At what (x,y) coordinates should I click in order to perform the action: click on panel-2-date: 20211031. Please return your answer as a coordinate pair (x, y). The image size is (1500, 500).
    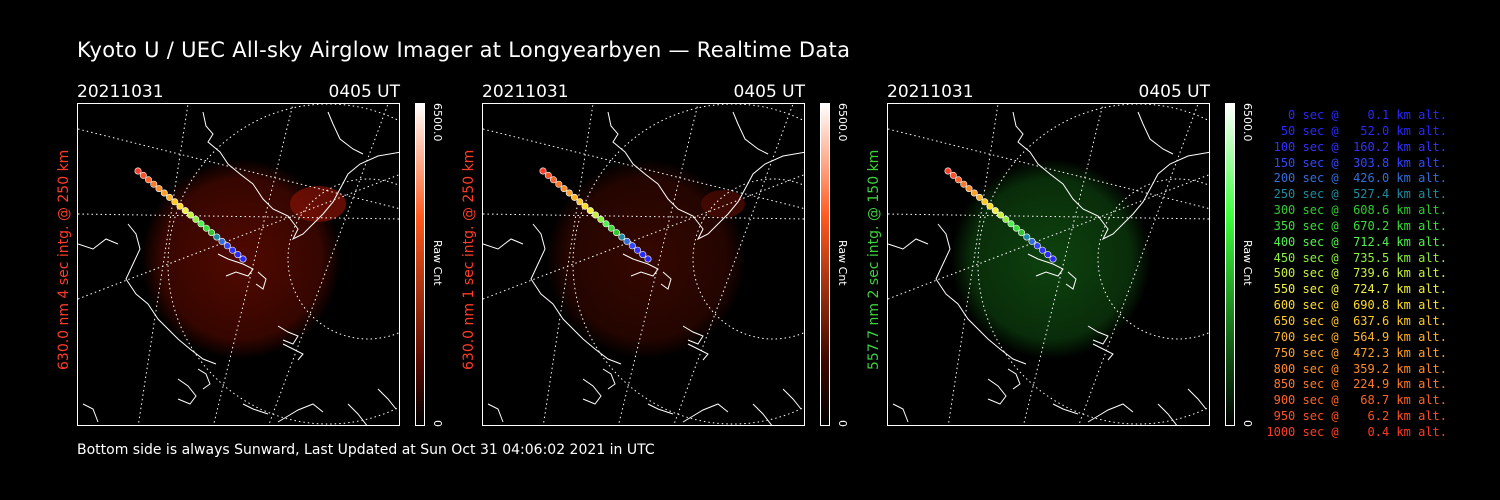
    Looking at the image, I should click on (525, 92).